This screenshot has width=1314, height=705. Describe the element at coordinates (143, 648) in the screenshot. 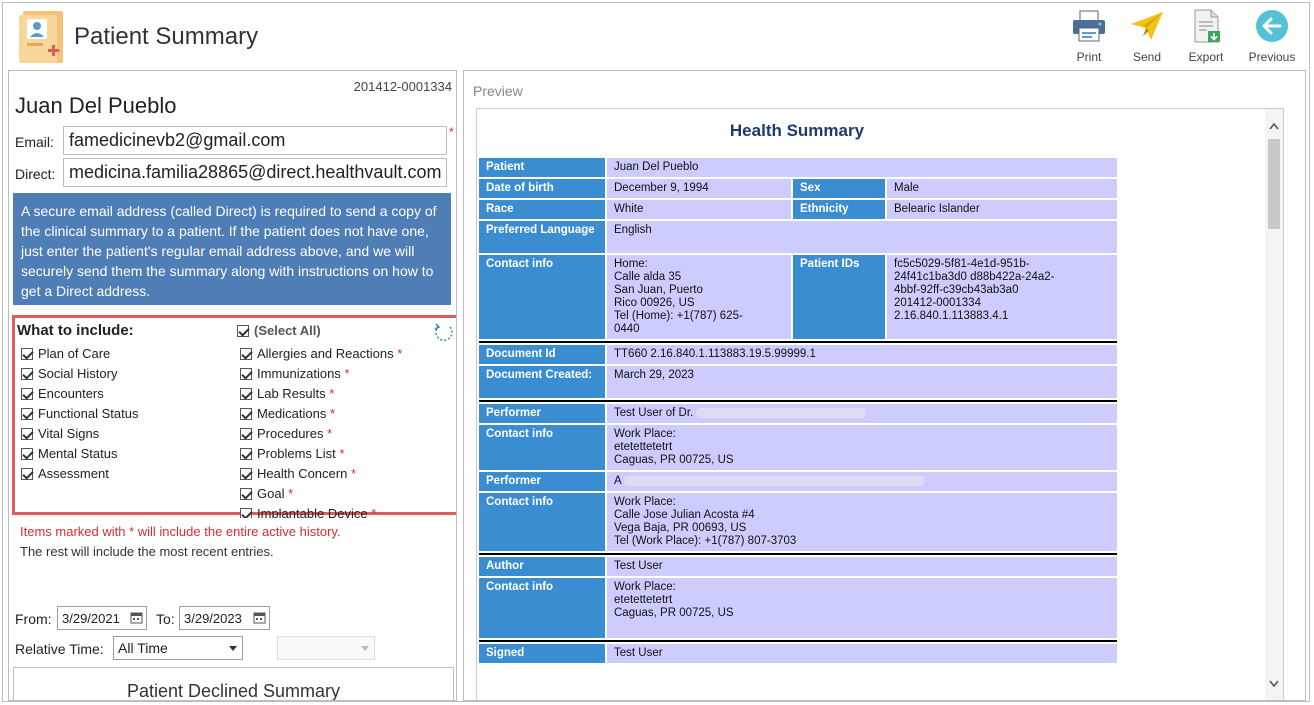

I see `relative-time-value: All Time` at that location.